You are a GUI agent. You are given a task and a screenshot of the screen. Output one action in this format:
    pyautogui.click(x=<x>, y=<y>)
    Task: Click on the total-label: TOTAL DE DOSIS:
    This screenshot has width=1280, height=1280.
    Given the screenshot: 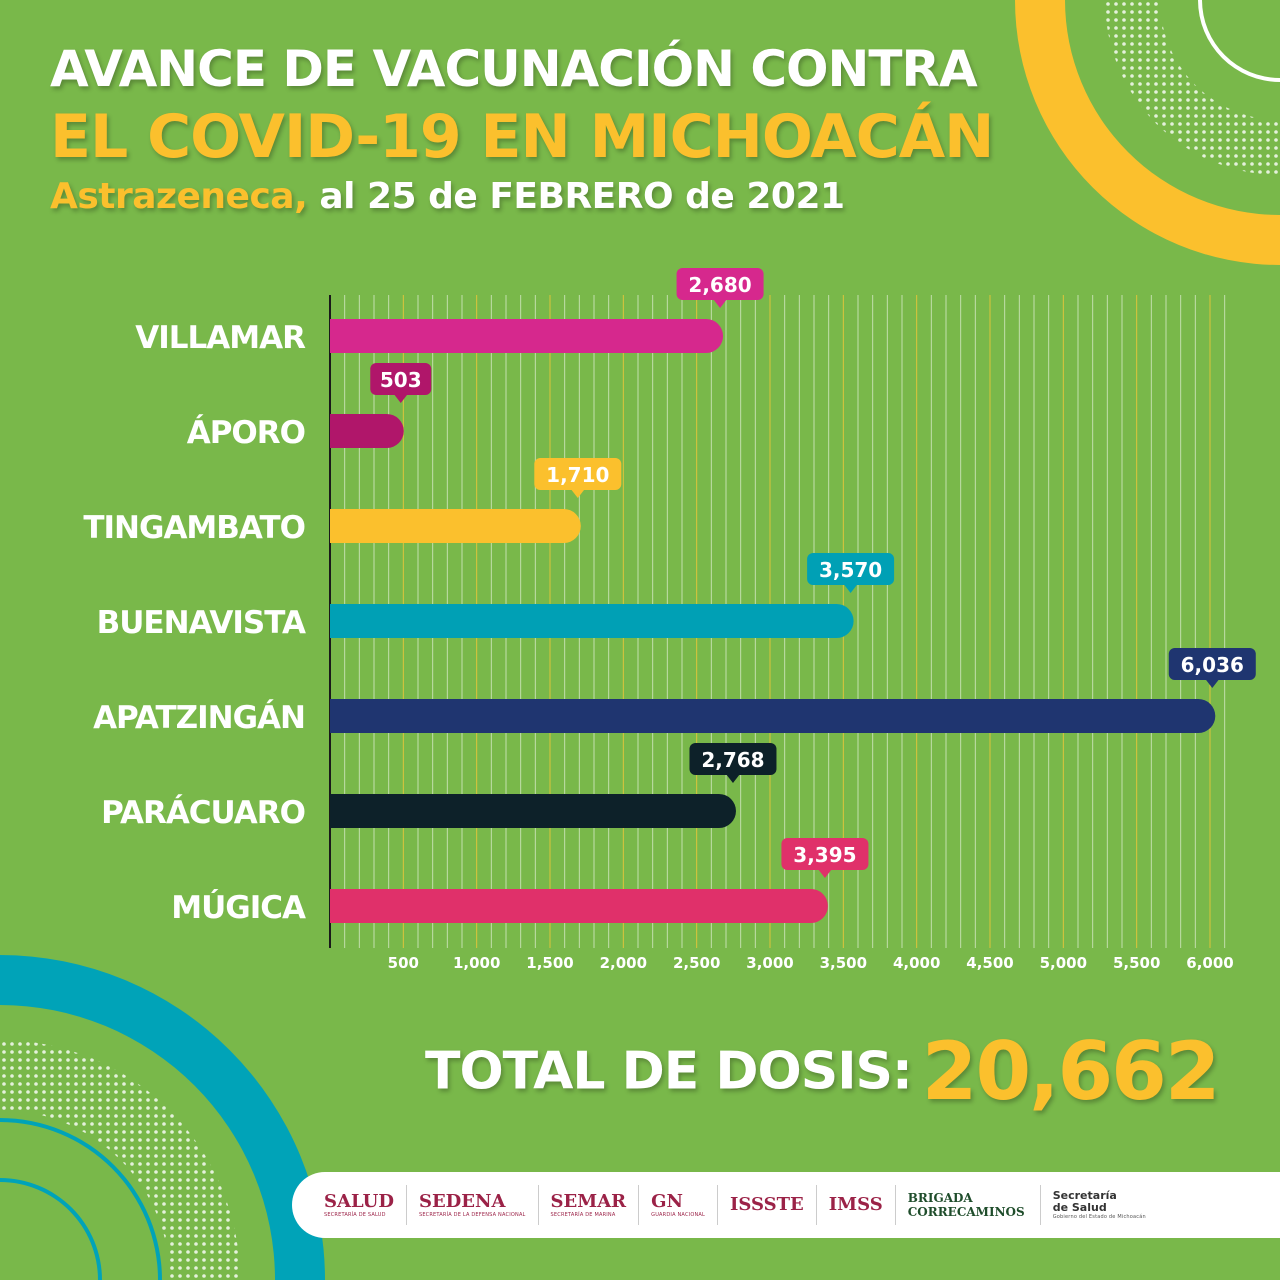 What is the action you would take?
    pyautogui.click(x=669, y=1071)
    